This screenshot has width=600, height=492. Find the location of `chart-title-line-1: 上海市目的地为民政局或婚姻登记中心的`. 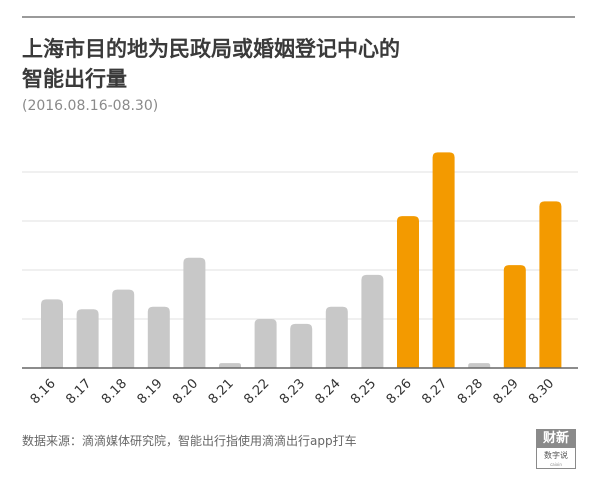

chart-title-line-1: 上海市目的地为民政局或婚姻登记中心的 is located at coordinates (211, 49).